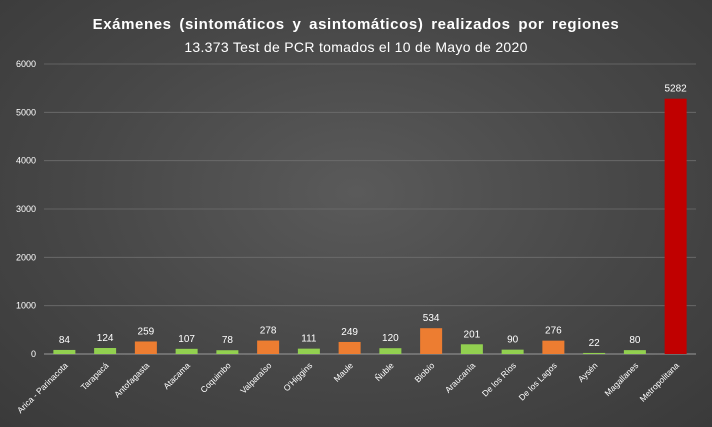  Describe the element at coordinates (297, 376) in the screenshot. I see `x-tick-label: O'Higgins` at that location.